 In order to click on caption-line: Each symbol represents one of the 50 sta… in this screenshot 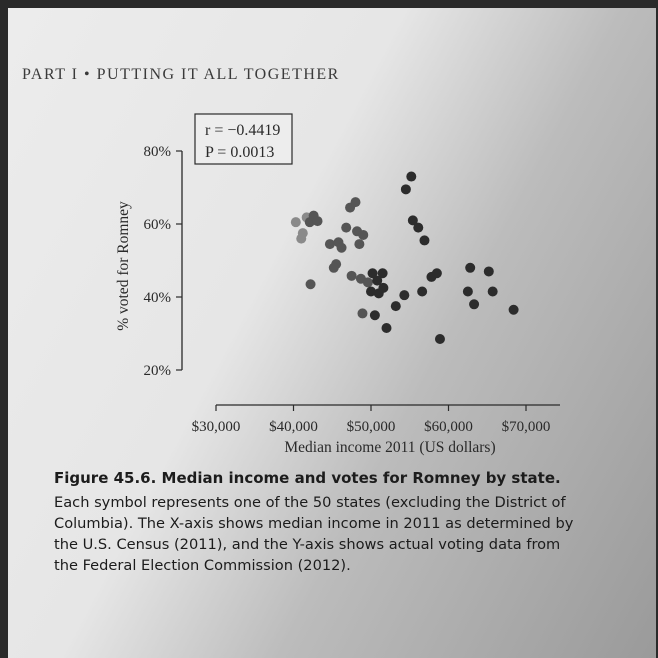, I will do `click(310, 502)`.